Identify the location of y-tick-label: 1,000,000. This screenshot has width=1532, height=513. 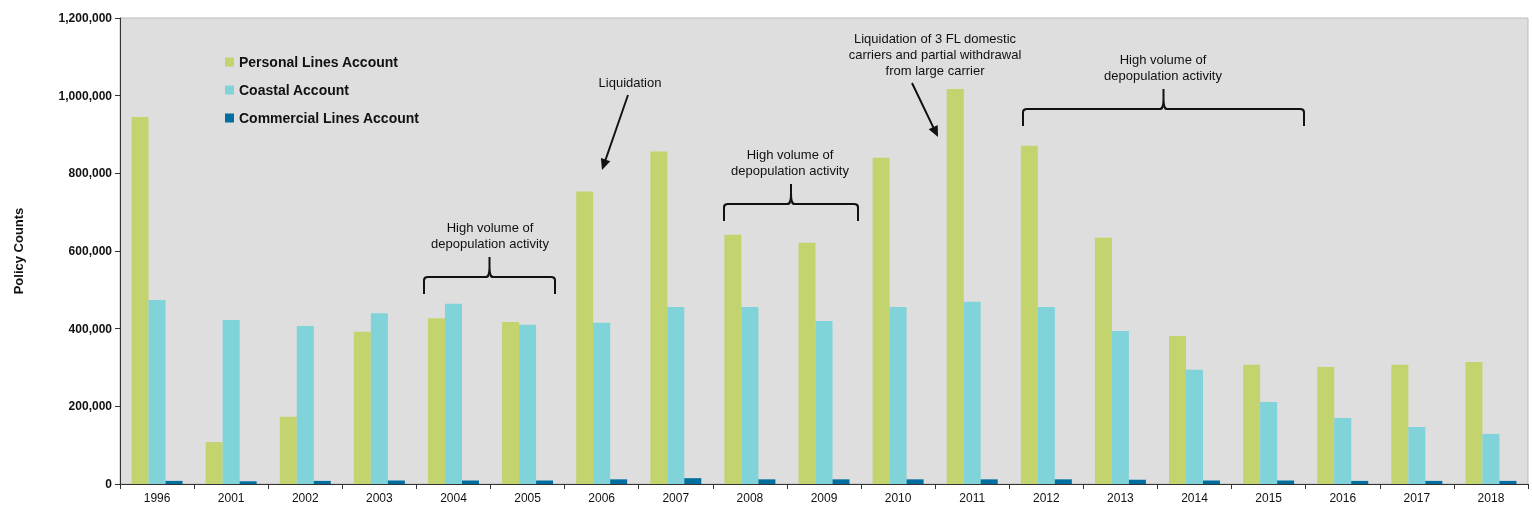
(85, 95).